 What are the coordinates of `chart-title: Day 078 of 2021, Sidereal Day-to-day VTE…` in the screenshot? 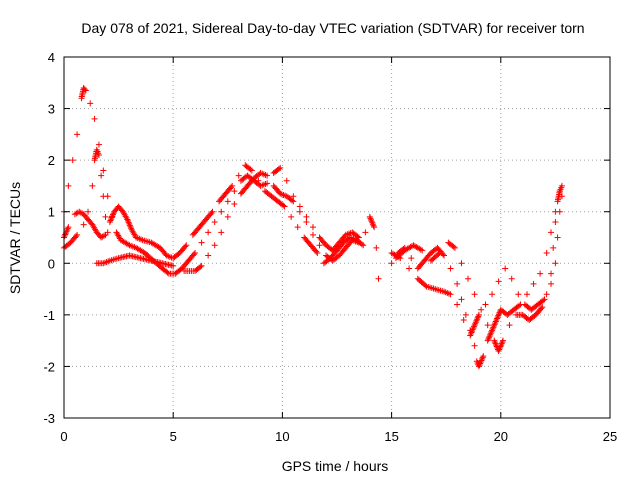 It's located at (332, 28).